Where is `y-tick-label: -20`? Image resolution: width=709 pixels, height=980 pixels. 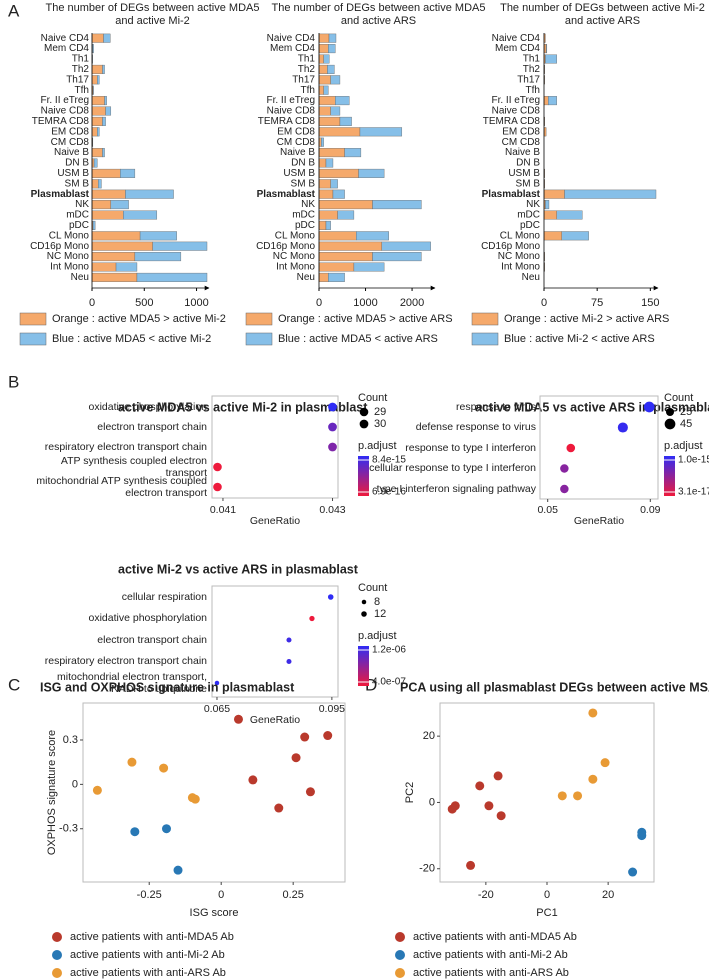
y-tick-label: -20 is located at coordinates (427, 869).